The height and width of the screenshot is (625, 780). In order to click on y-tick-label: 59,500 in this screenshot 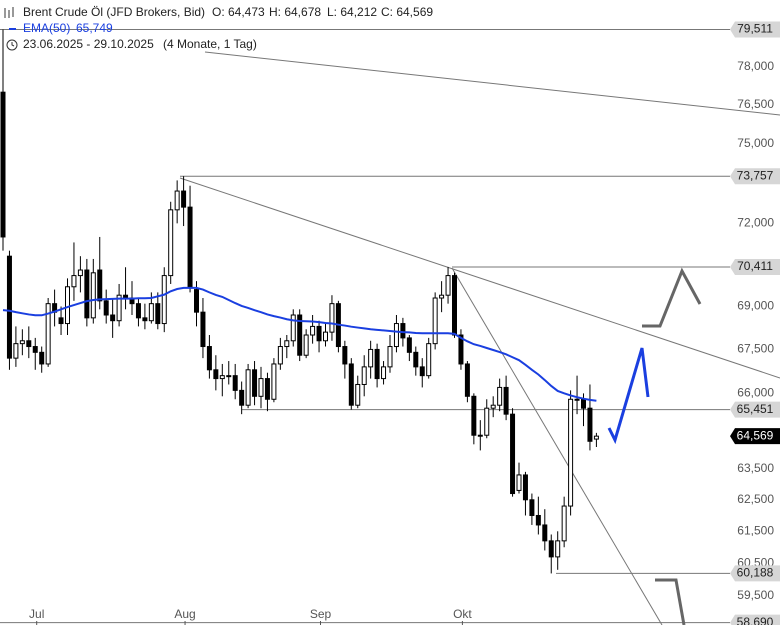, I will do `click(755, 595)`.